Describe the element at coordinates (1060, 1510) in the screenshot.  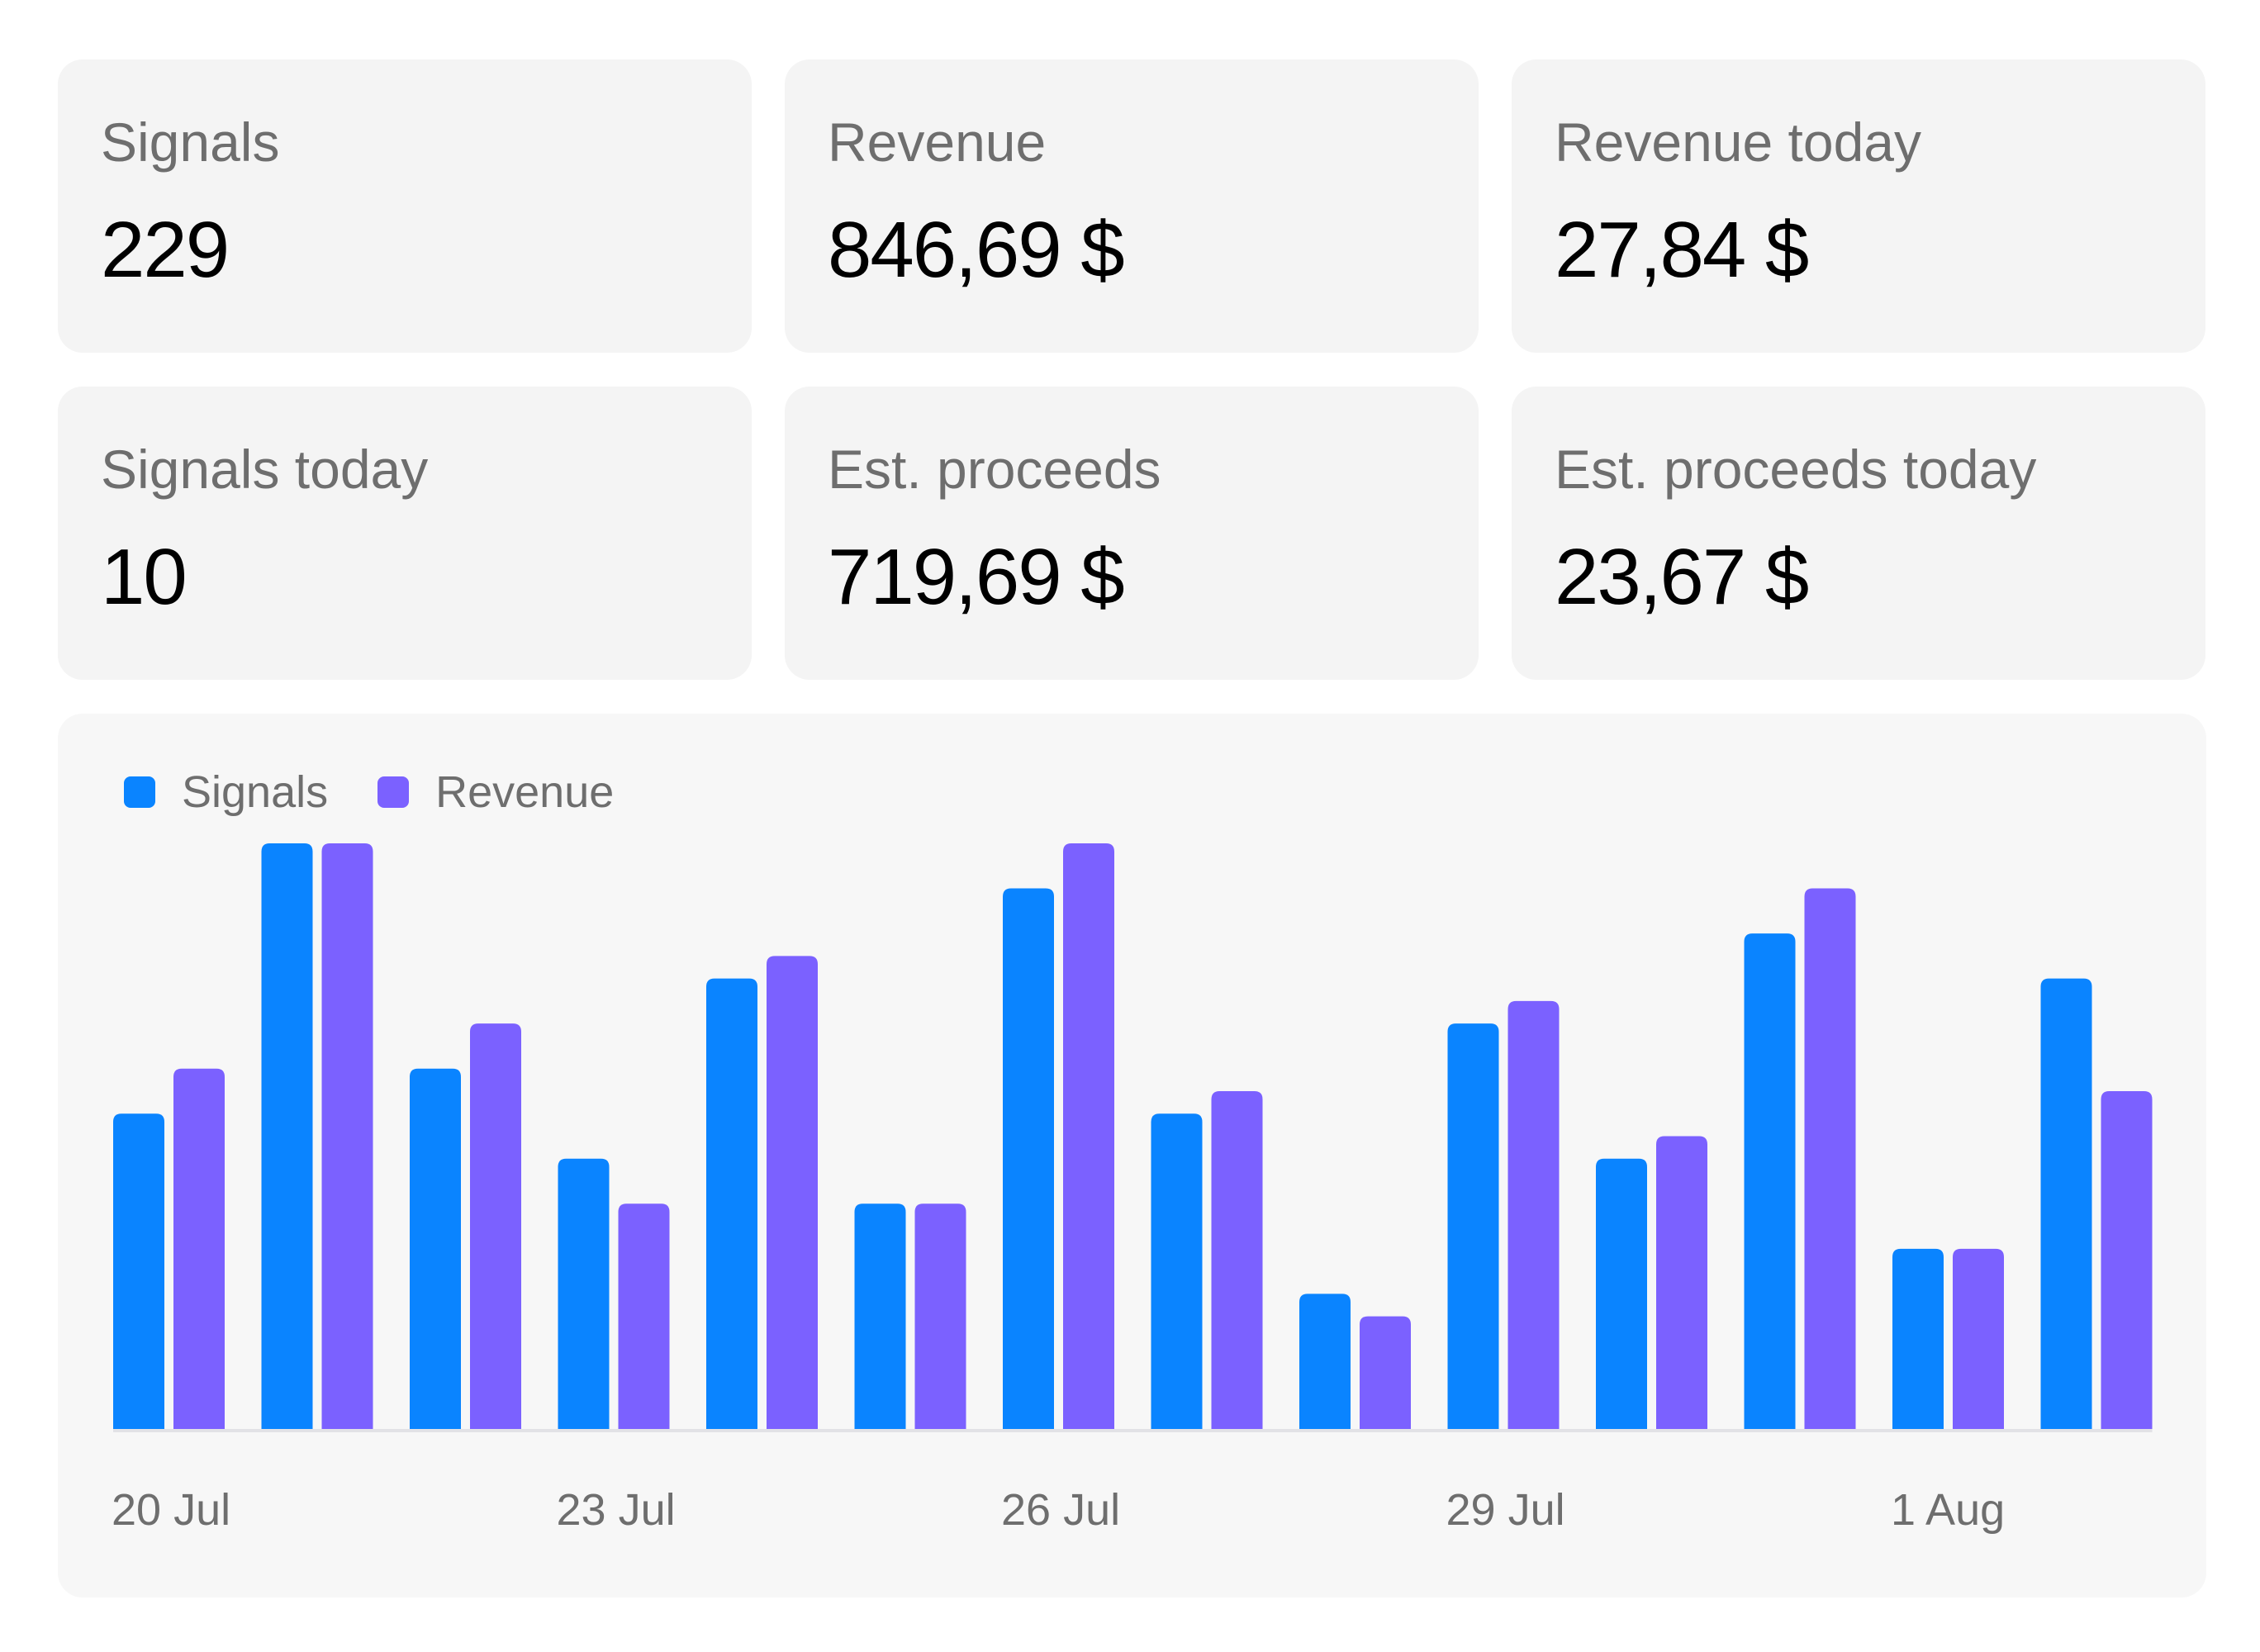
I see `x-tick-label: 26 Jul` at that location.